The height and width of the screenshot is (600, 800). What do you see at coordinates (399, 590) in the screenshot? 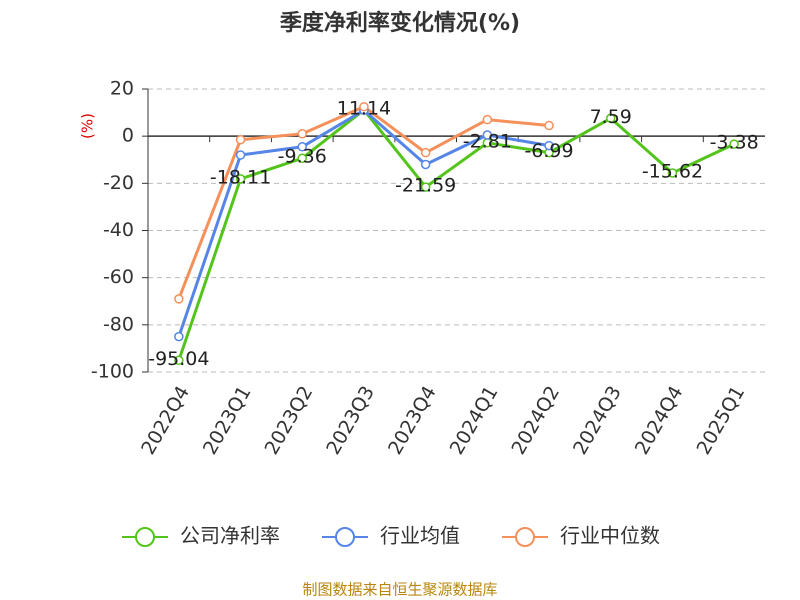
I see `source-note: 制图数据来自恒生聚源数据库` at bounding box center [399, 590].